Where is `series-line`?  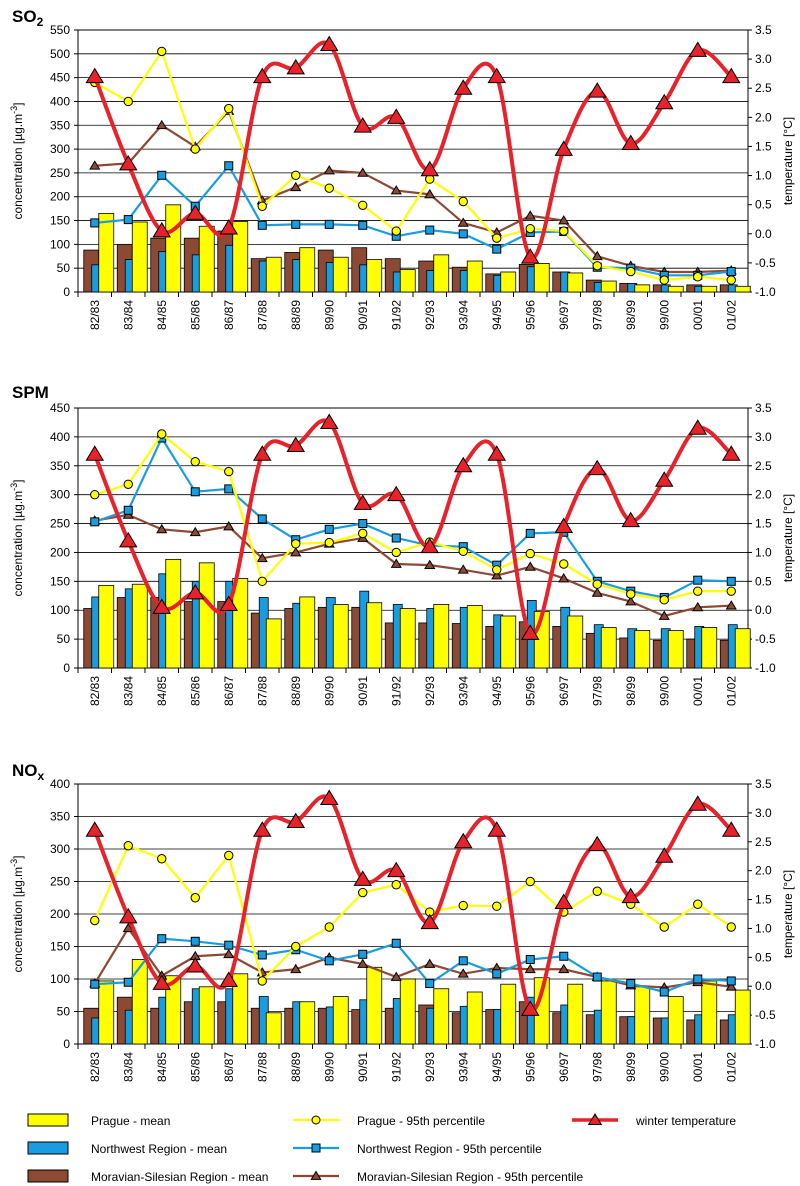
series-line is located at coordinates (413, 516).